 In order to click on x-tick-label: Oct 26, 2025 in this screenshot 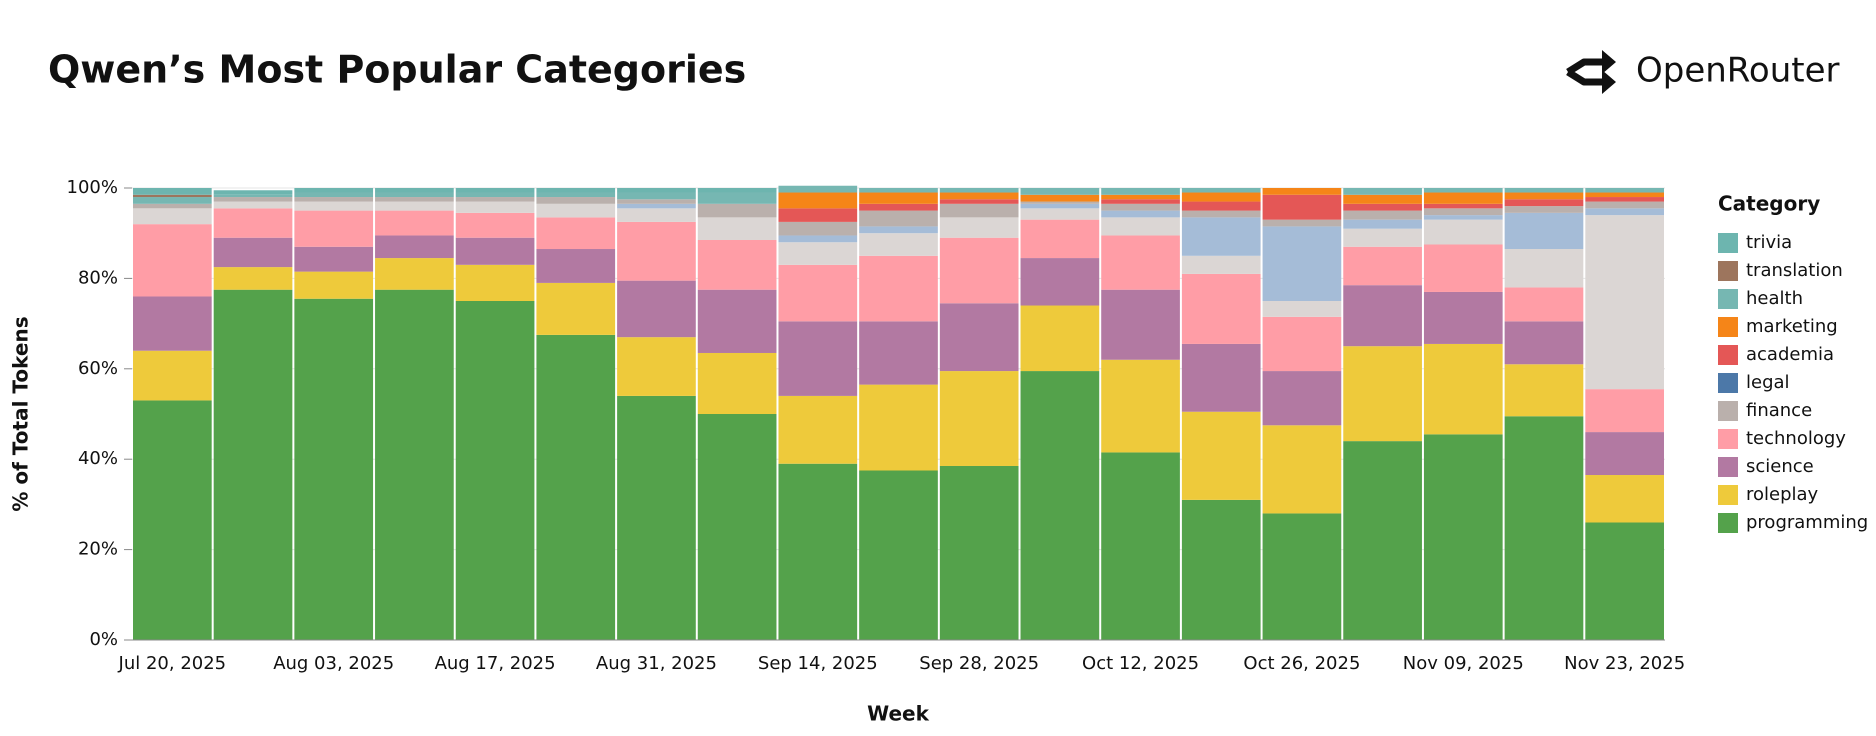, I will do `click(1301, 663)`.